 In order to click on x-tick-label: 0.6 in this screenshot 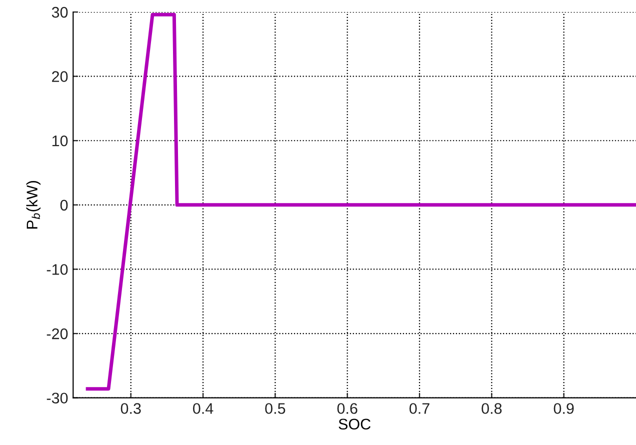, I will do `click(347, 408)`.